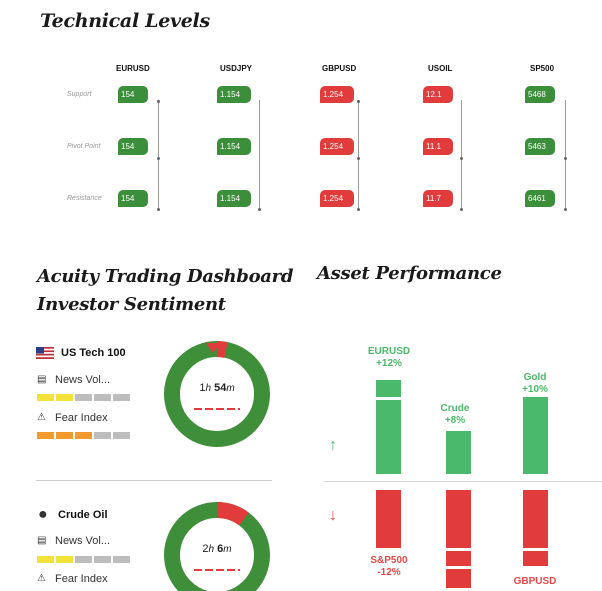  Describe the element at coordinates (337, 94) in the screenshot. I see `level-gbpusd-support: 1.254` at that location.